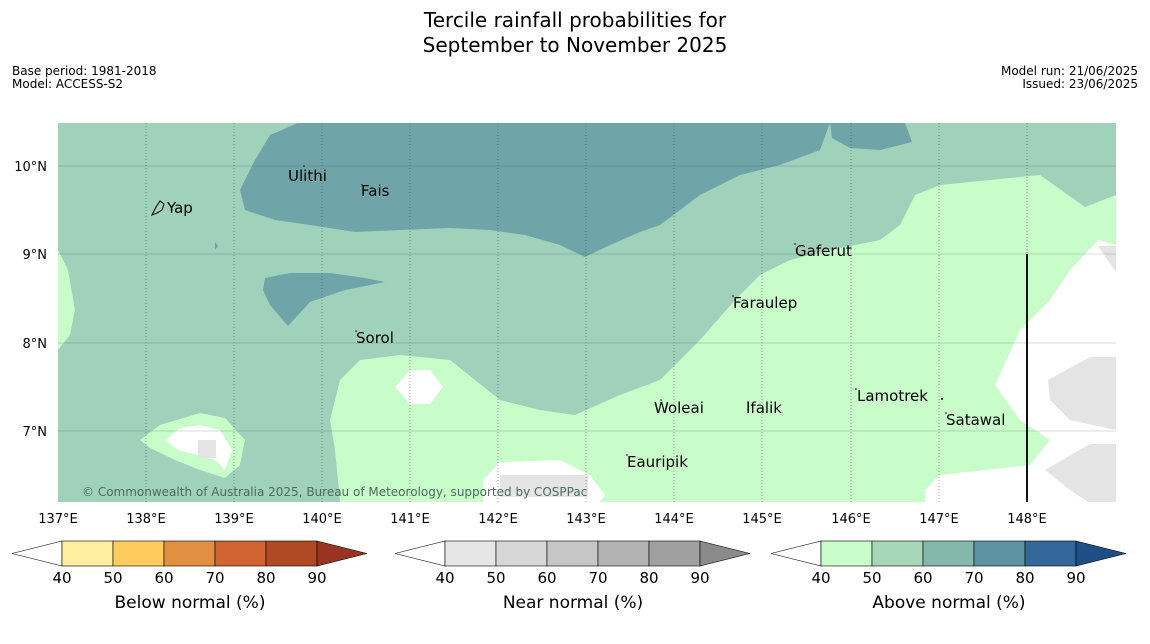 The image size is (1150, 644). Describe the element at coordinates (1027, 519) in the screenshot. I see `lon-label-148: 148°E` at that location.